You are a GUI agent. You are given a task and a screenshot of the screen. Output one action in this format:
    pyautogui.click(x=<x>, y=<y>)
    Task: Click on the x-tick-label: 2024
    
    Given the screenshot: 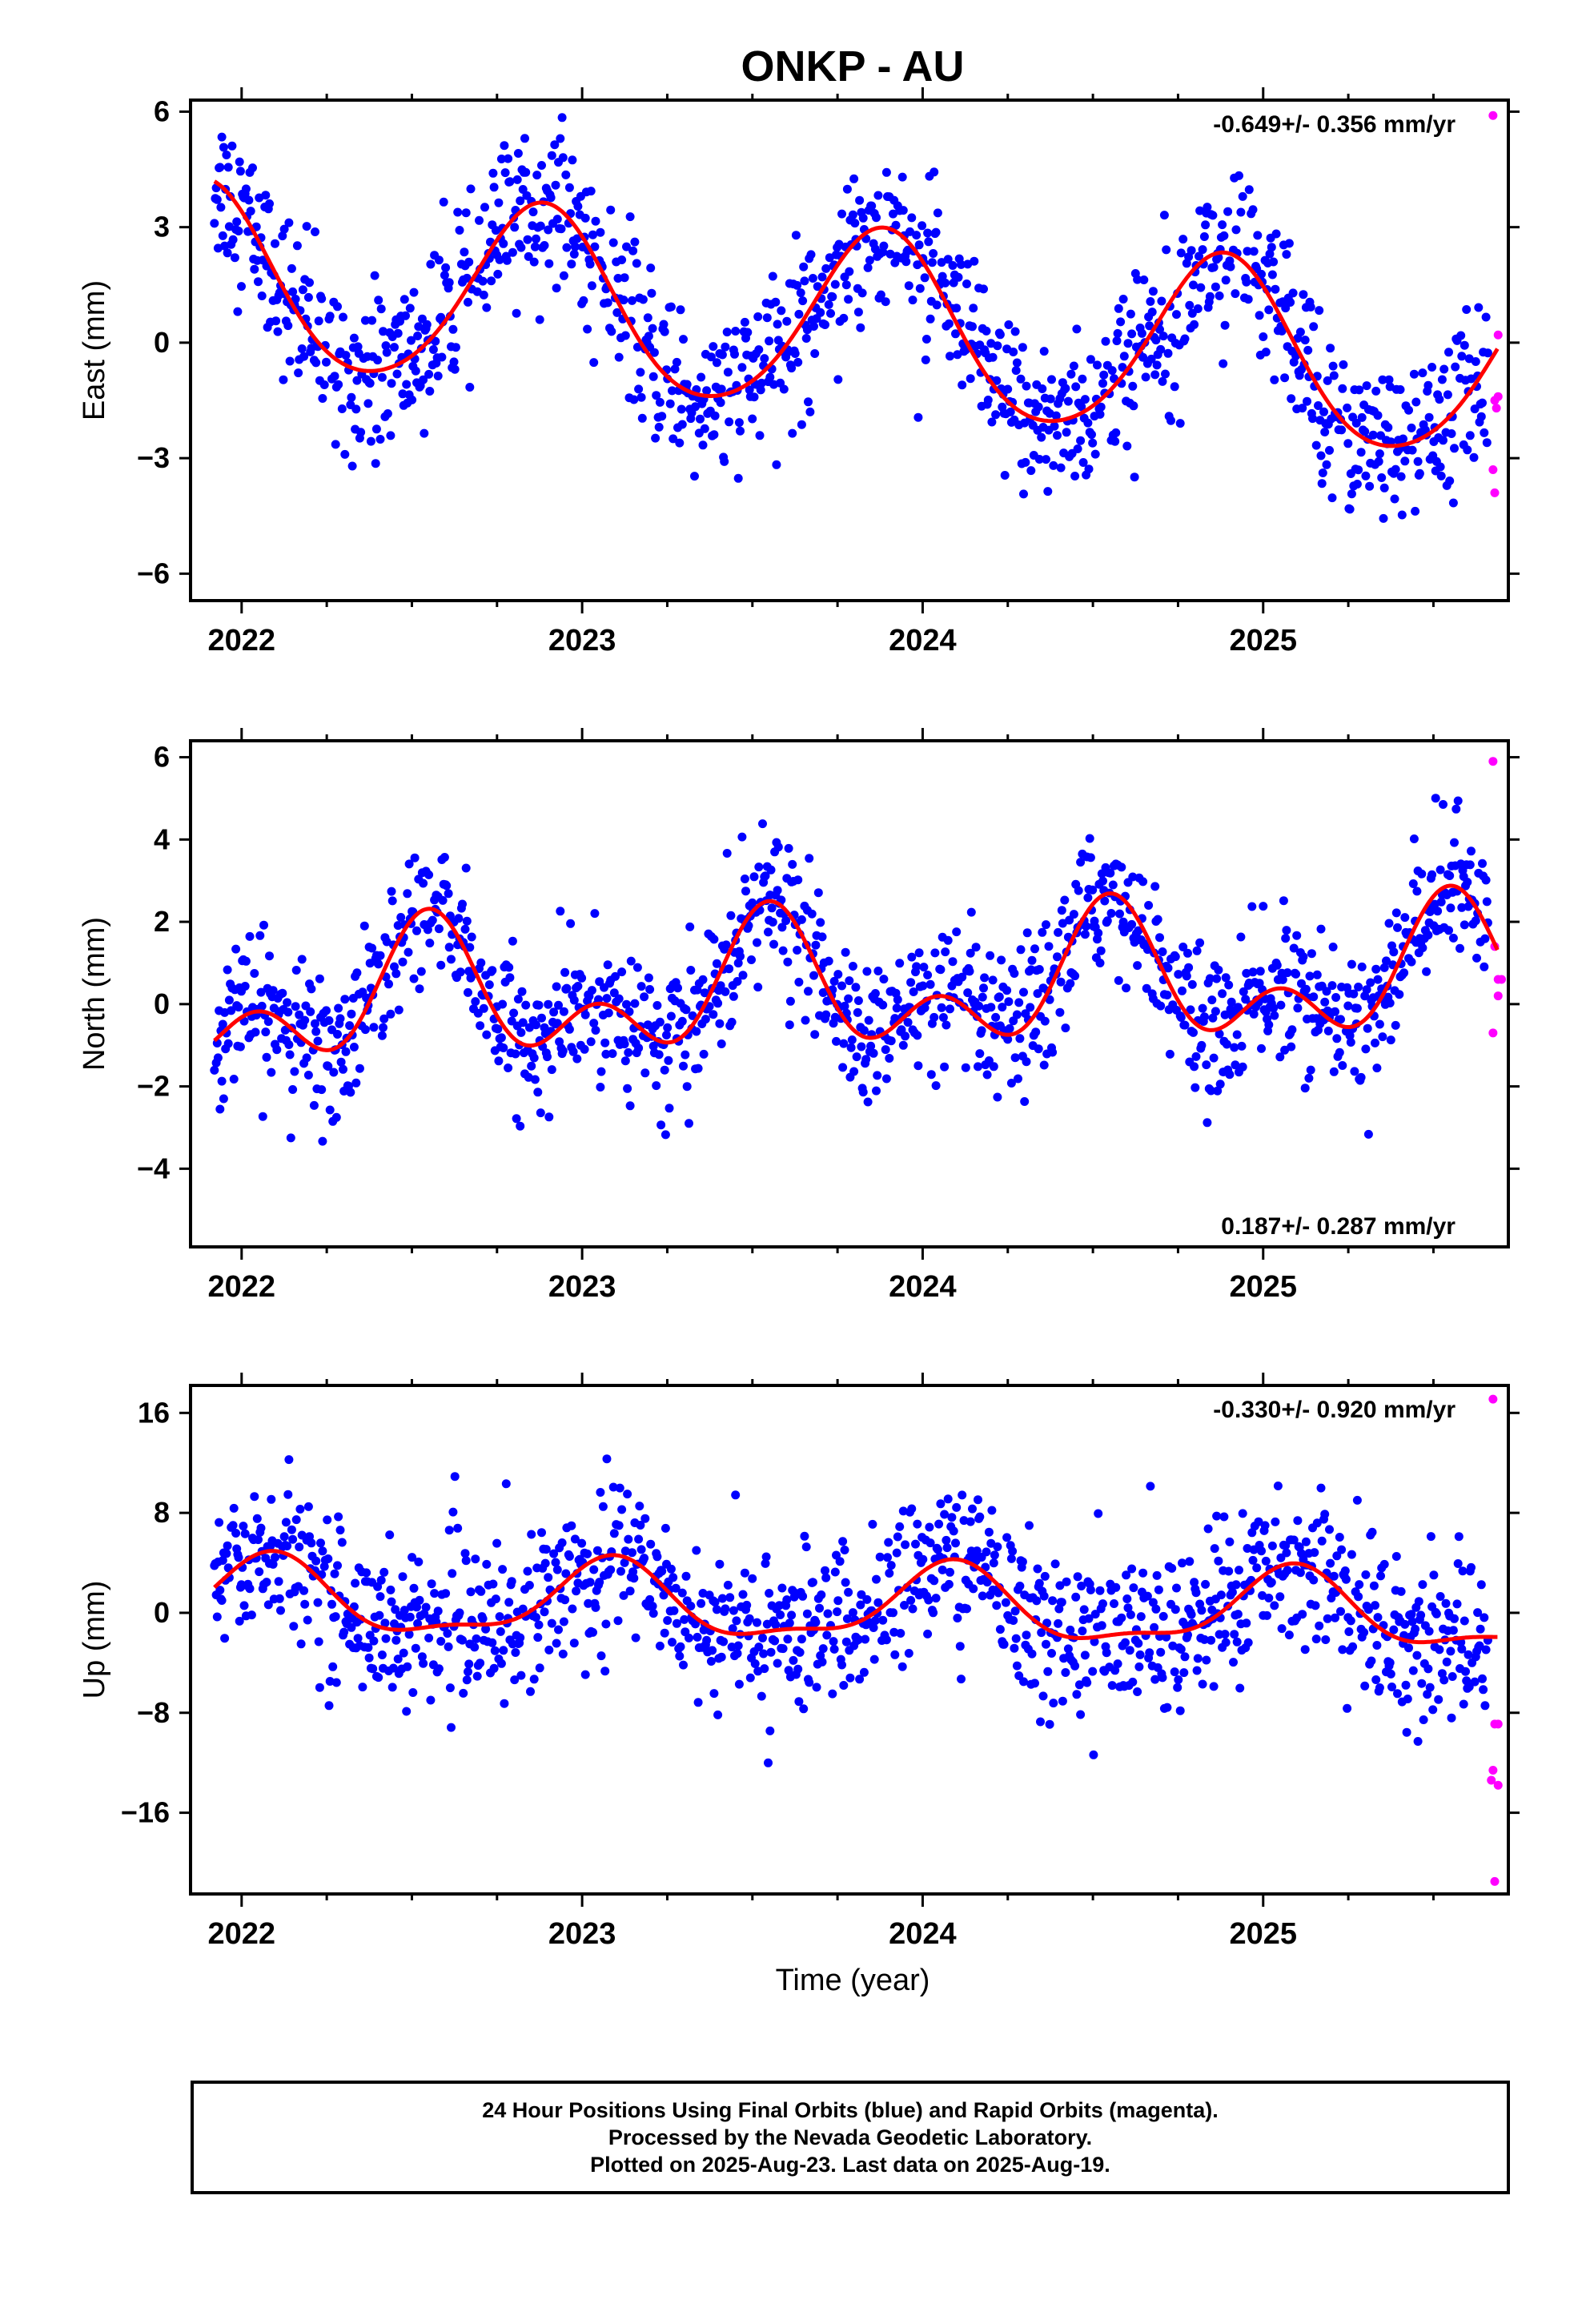 What is the action you would take?
    pyautogui.click(x=923, y=1287)
    